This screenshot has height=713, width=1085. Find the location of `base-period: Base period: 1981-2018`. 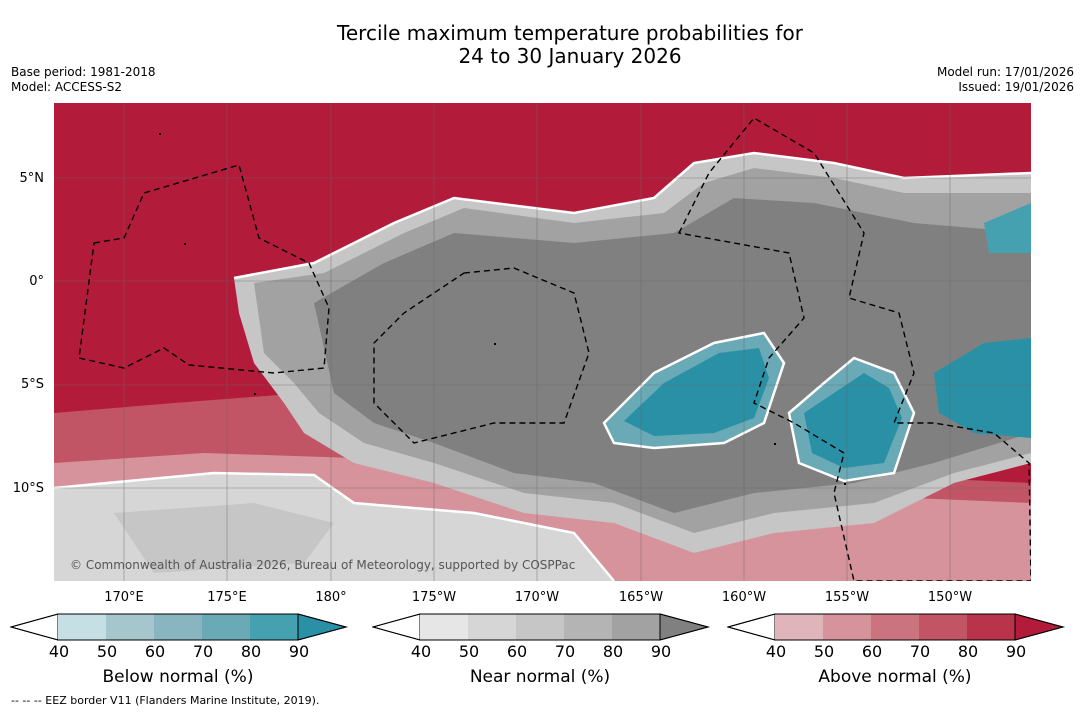

base-period: Base period: 1981-2018 is located at coordinates (83, 72).